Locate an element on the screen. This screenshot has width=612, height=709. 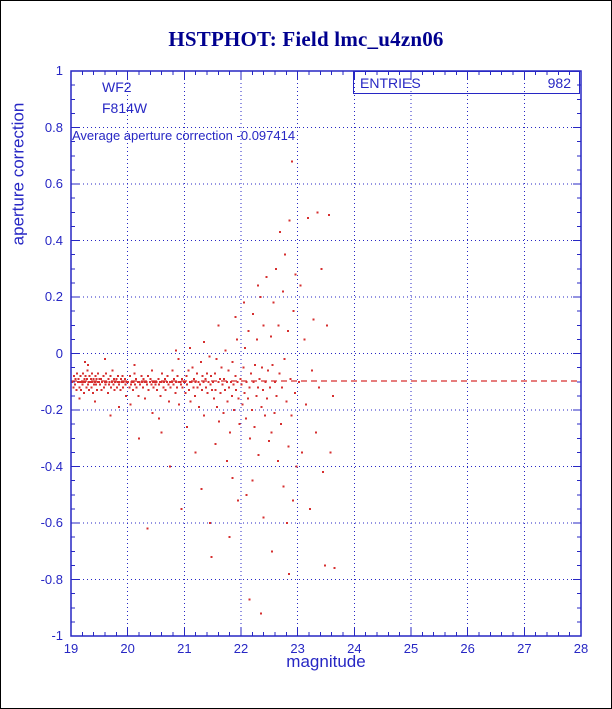
x-tick-label: 24 is located at coordinates (354, 648).